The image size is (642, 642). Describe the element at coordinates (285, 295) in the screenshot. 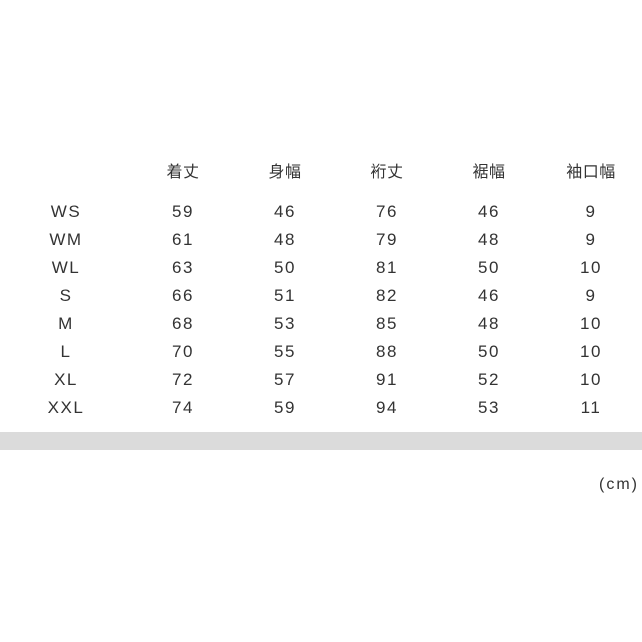

I see `measurement-value: 51` at that location.